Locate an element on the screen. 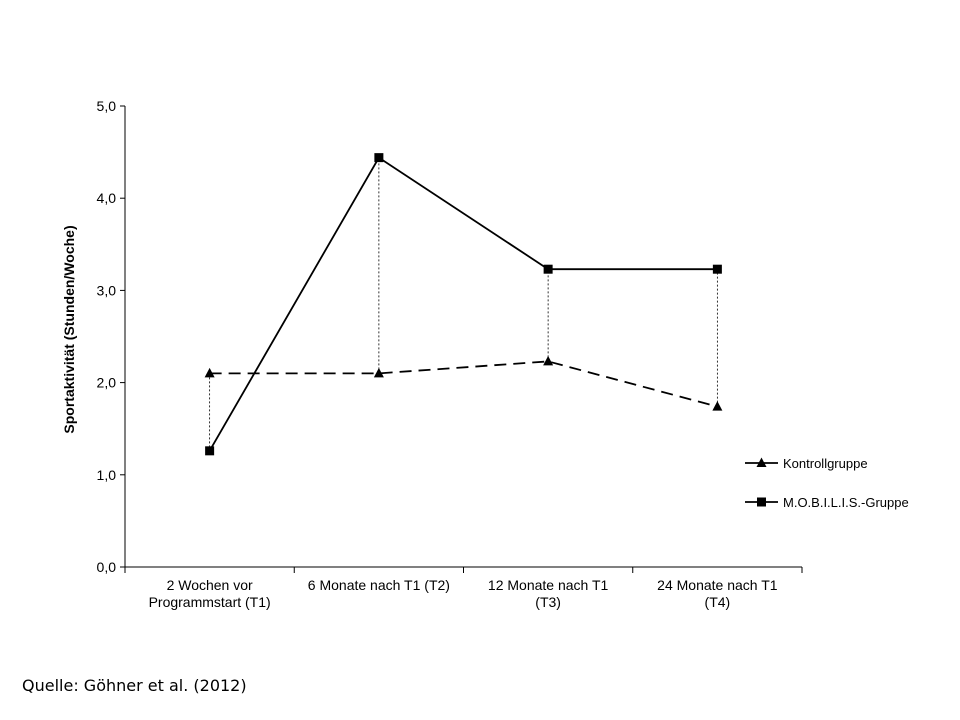 The width and height of the screenshot is (960, 720). y-axis-label: Sportaktivität (Stunden/Woche) is located at coordinates (69, 329).